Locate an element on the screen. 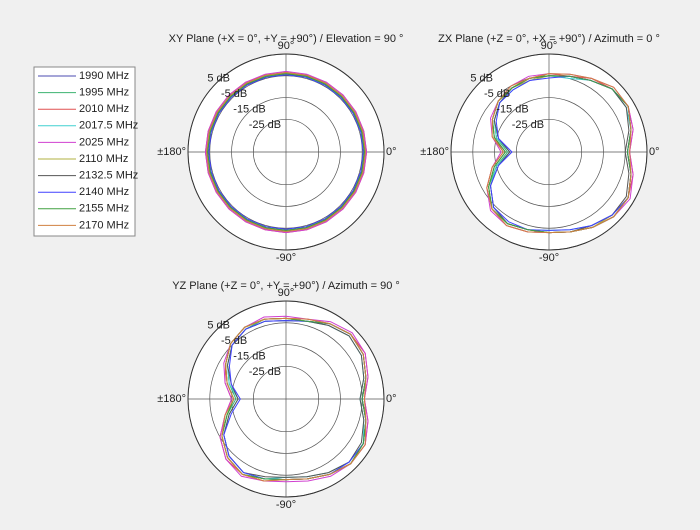  legend-label: 2170 MHz is located at coordinates (104, 225).